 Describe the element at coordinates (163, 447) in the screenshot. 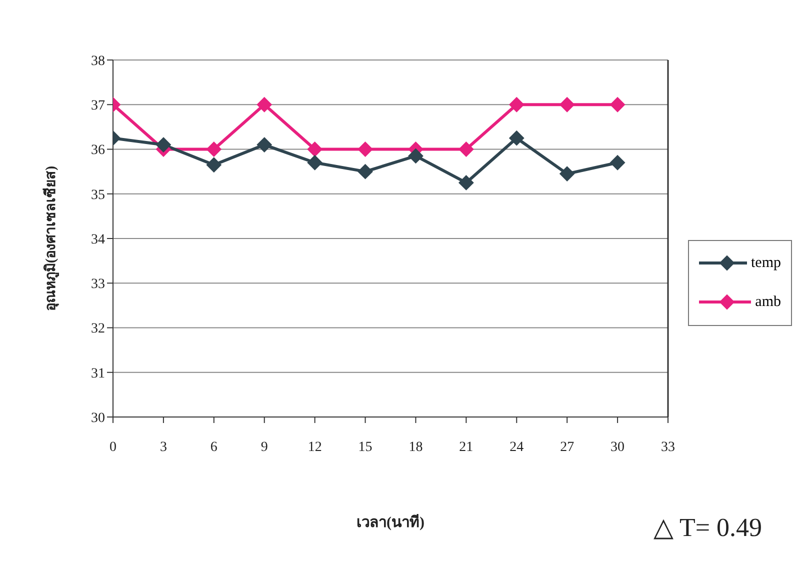

I see `x-tick-label: 3` at that location.